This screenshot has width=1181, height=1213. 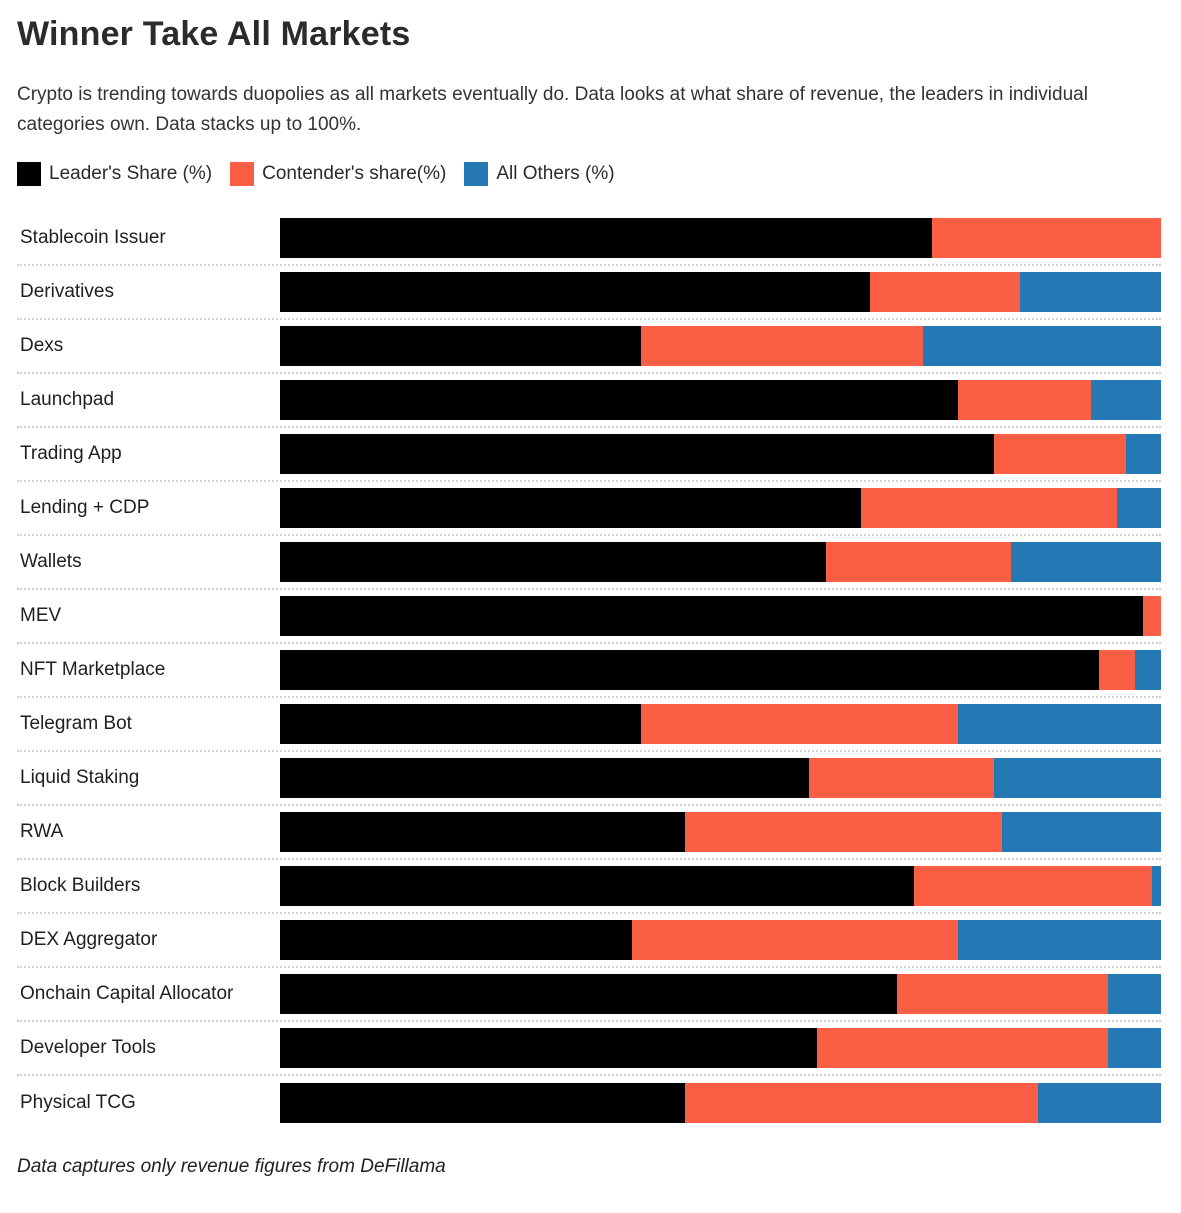 I want to click on row-label: Telegram Bot, so click(x=76, y=723).